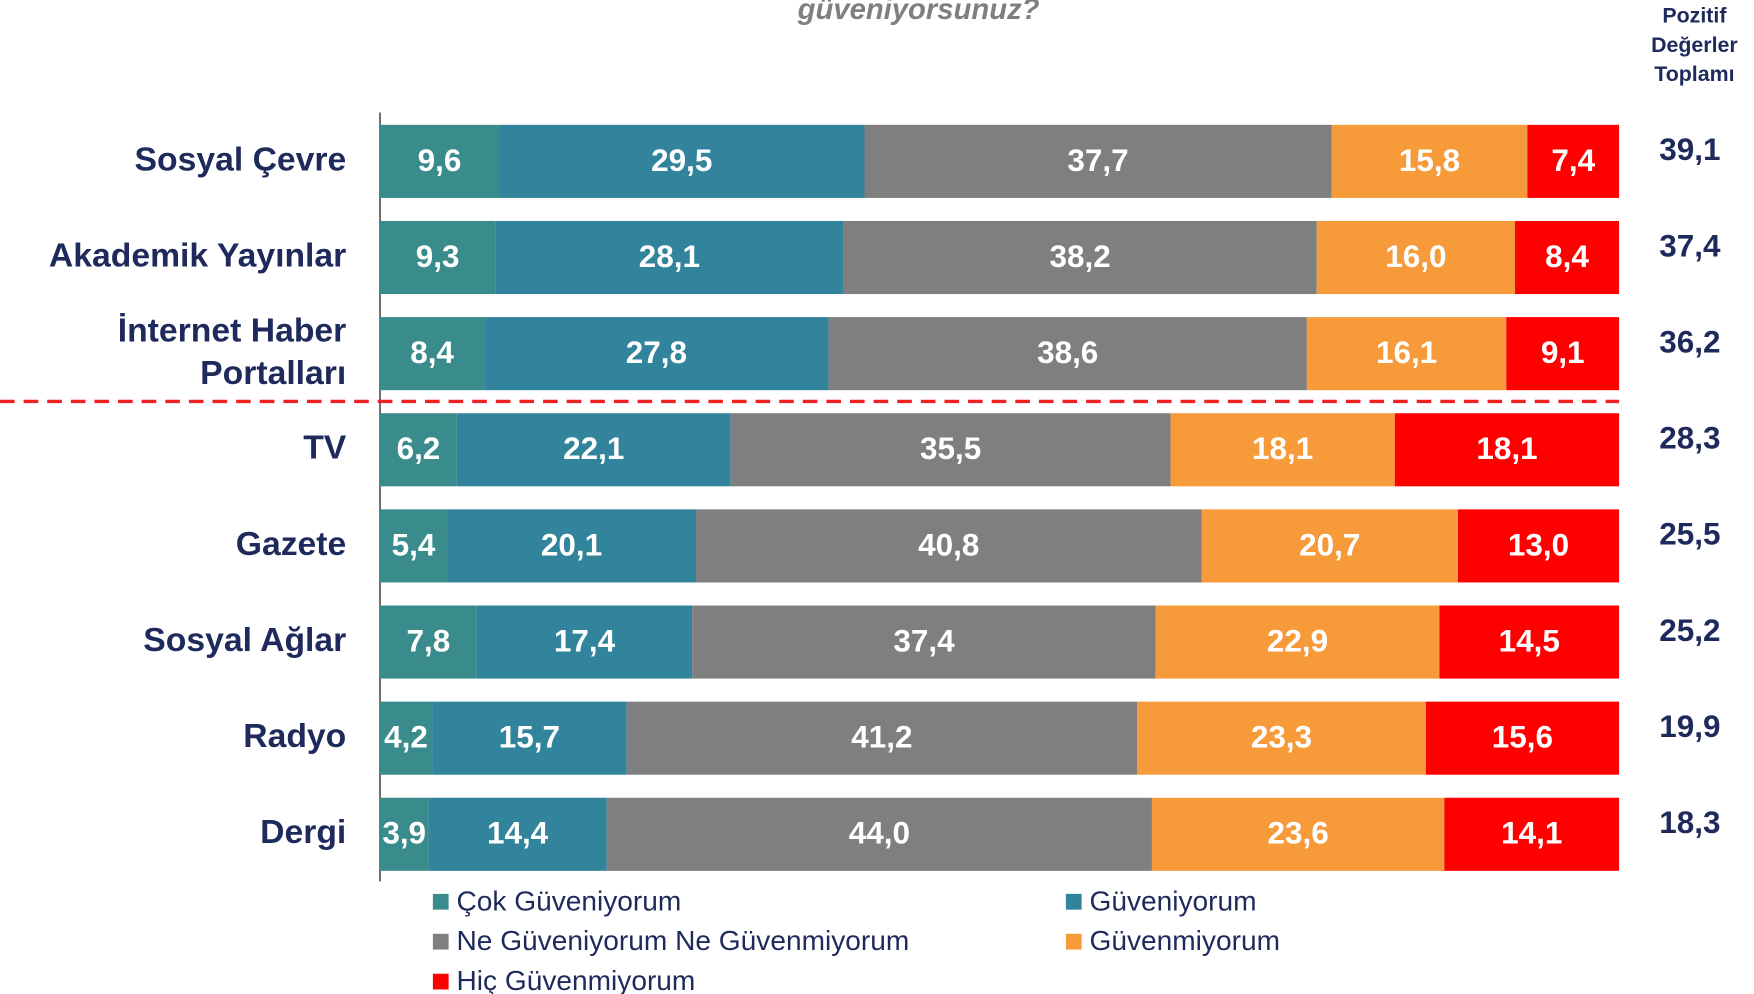 The image size is (1754, 994). I want to click on legend-label: Hiç Güvenmiyorum, so click(575, 979).